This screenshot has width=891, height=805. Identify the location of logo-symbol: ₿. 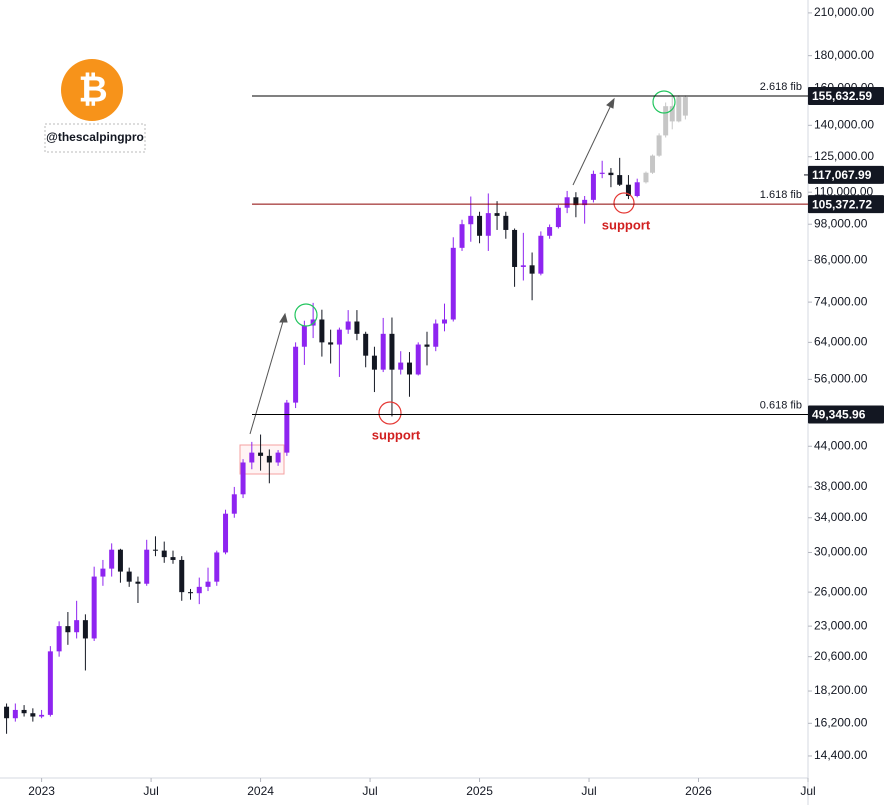
(92, 89).